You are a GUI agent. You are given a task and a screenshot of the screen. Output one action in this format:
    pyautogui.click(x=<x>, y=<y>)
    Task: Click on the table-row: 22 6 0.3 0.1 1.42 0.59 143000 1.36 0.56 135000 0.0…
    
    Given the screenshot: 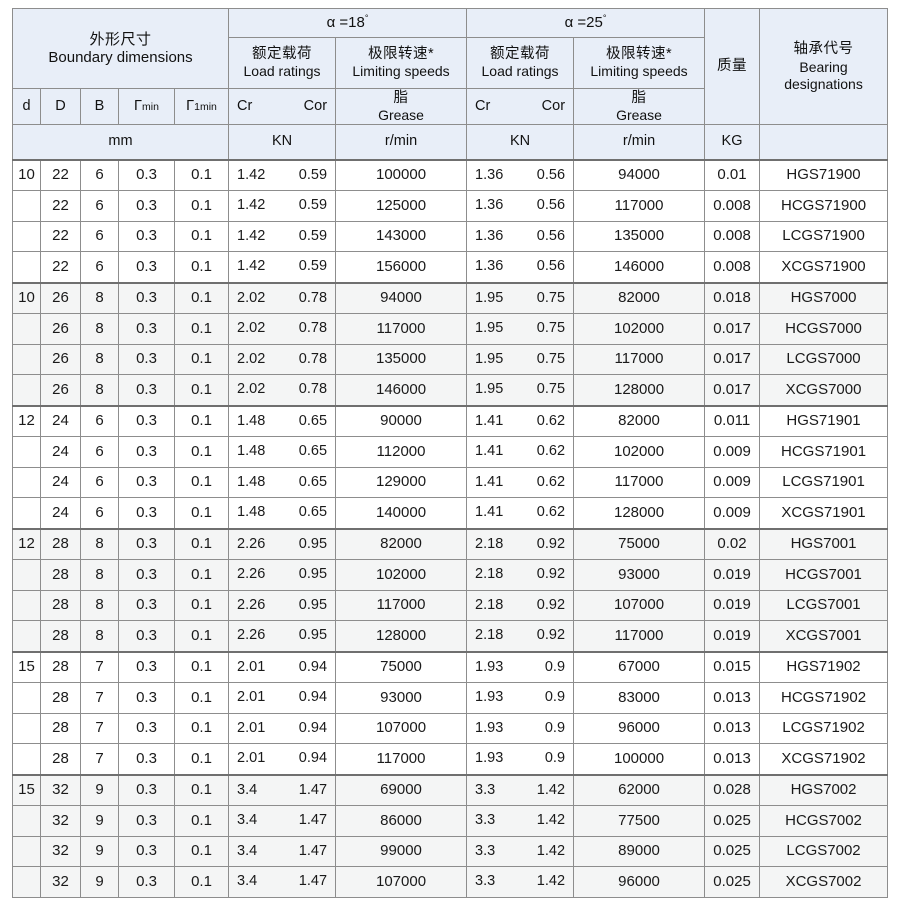 What is the action you would take?
    pyautogui.click(x=450, y=236)
    